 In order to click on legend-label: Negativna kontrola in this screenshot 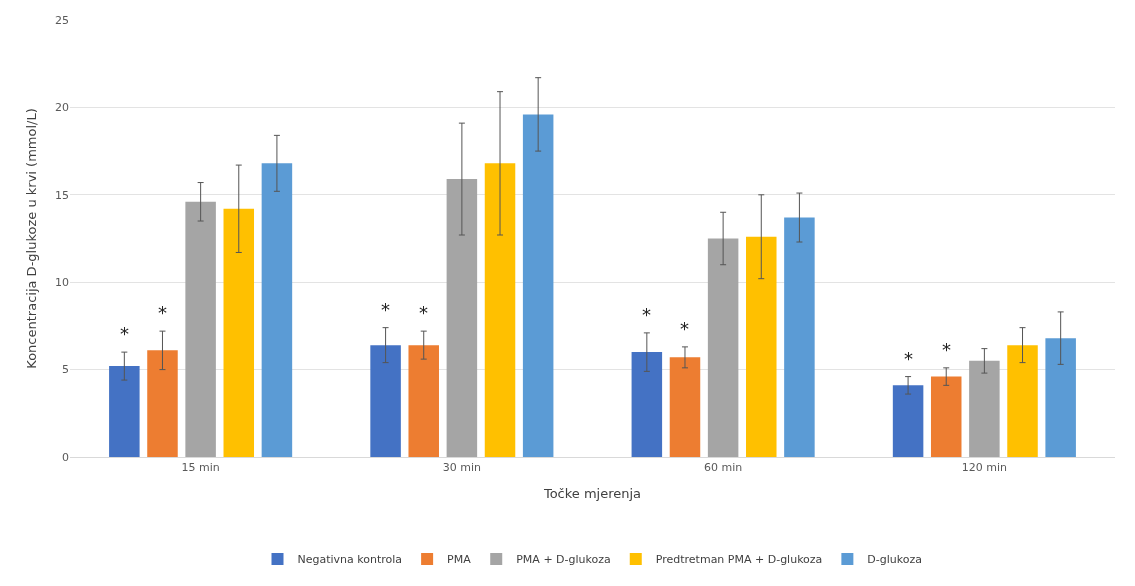, I will do `click(350, 560)`.